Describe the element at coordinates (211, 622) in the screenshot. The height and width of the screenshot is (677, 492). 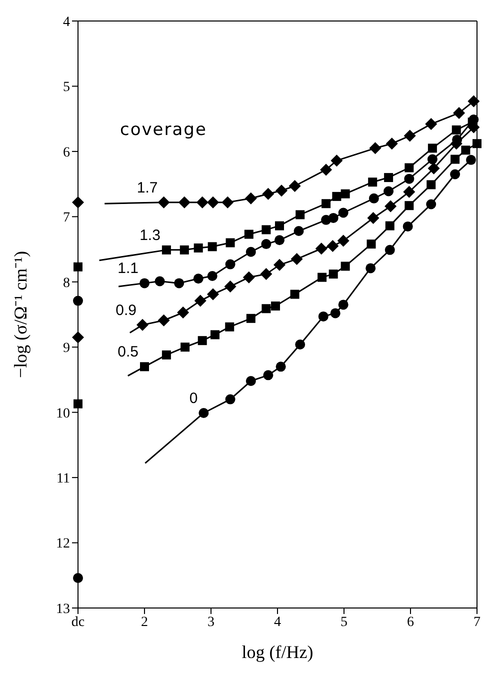
I see `x-tick-label: 3` at that location.